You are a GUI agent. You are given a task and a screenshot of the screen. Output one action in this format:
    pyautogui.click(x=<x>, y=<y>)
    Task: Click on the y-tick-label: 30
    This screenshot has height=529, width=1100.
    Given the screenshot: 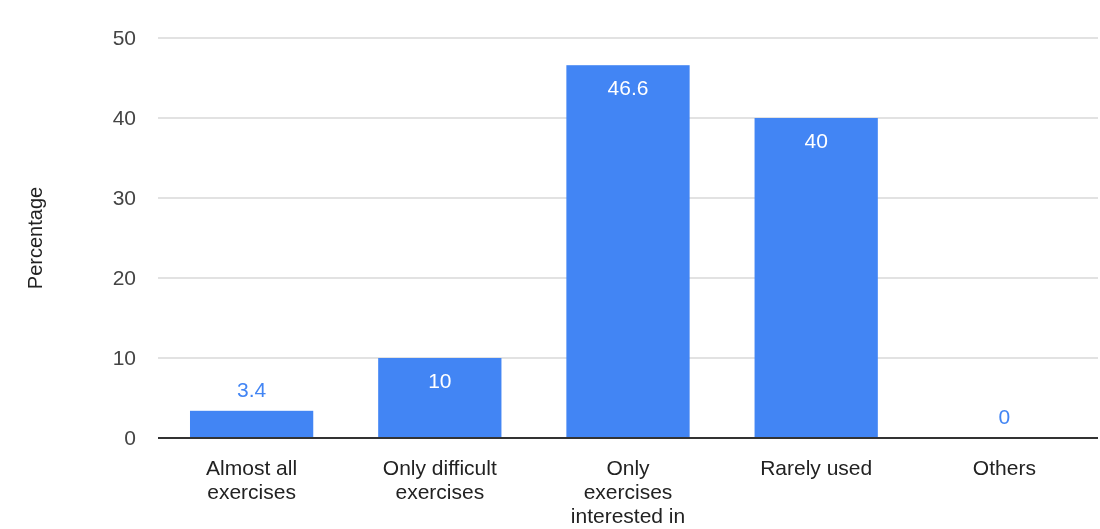 What is the action you would take?
    pyautogui.click(x=124, y=198)
    